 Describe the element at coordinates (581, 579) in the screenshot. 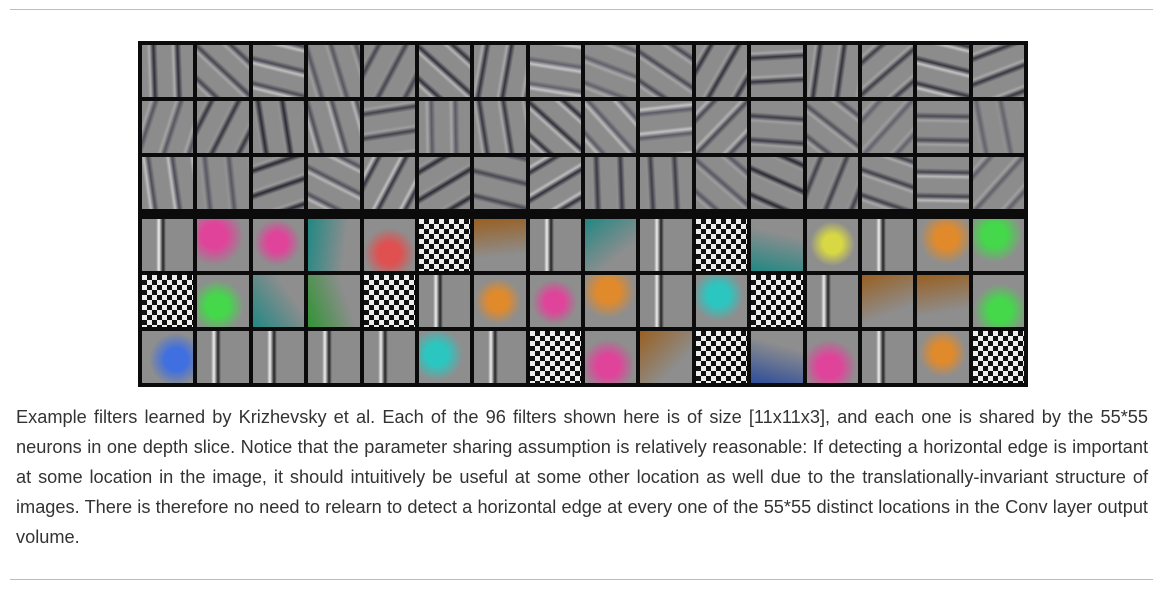

I see `bottom-divider` at that location.